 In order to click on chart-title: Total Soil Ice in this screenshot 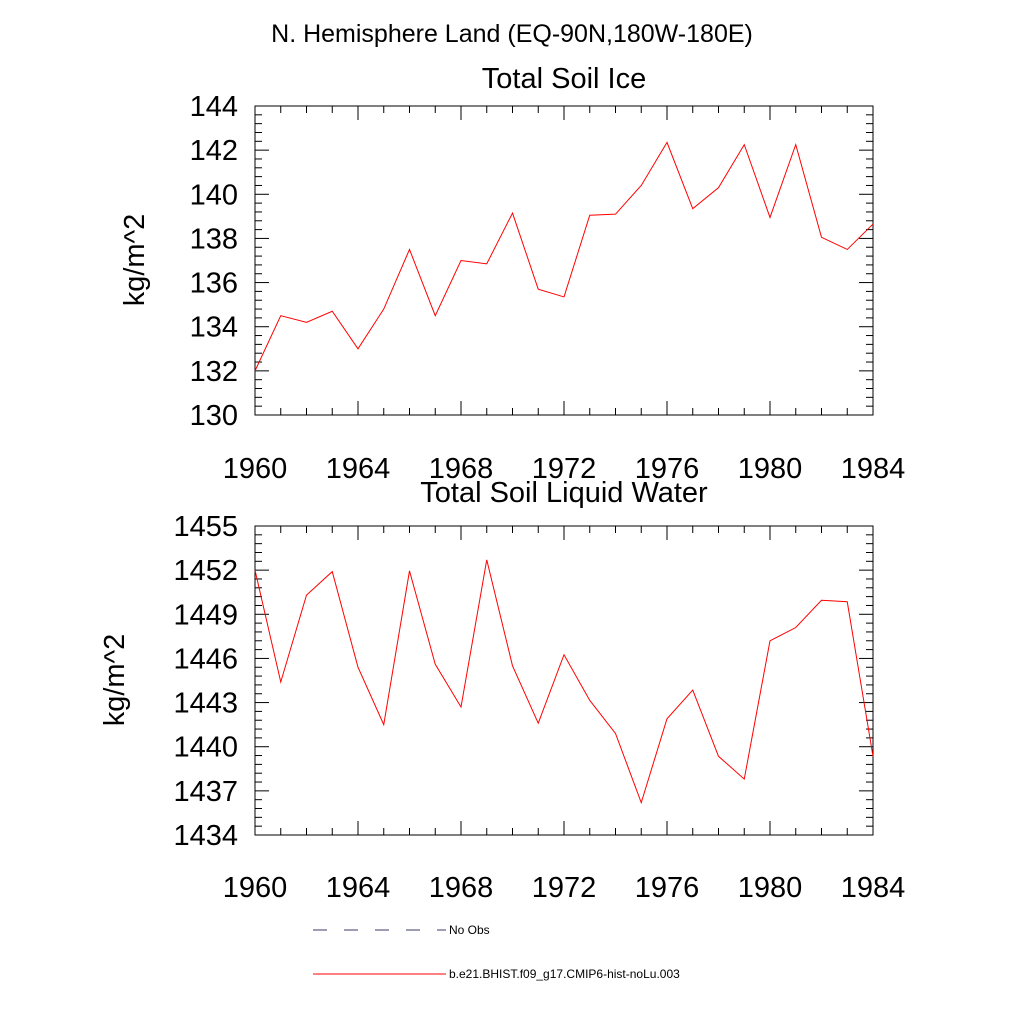, I will do `click(564, 79)`.